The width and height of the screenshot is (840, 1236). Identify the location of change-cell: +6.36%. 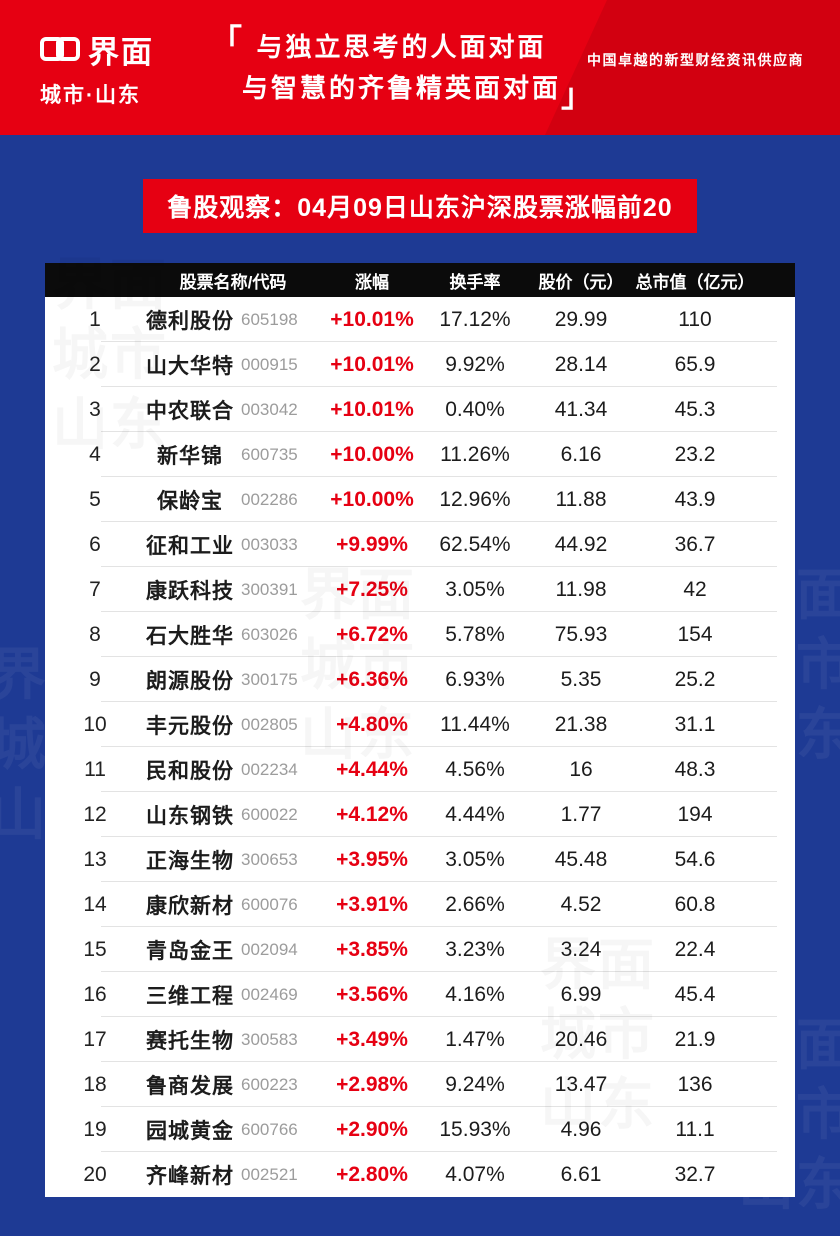
(372, 679).